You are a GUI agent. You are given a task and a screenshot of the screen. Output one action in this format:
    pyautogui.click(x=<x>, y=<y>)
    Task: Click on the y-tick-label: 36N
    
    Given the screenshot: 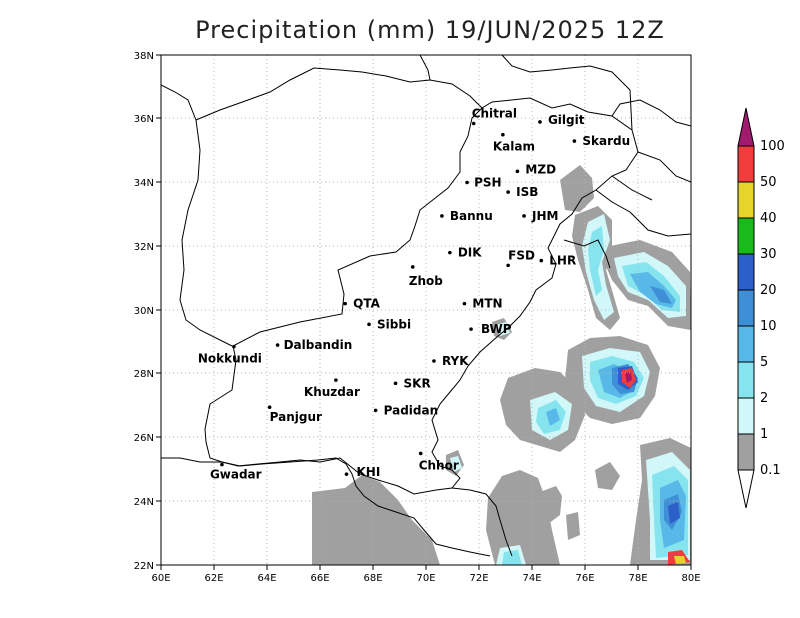 What is the action you would take?
    pyautogui.click(x=144, y=119)
    